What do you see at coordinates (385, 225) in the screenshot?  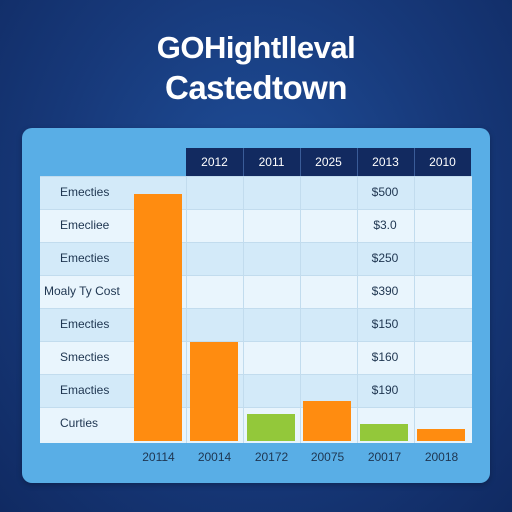 I see `value-cell: $3.0` at bounding box center [385, 225].